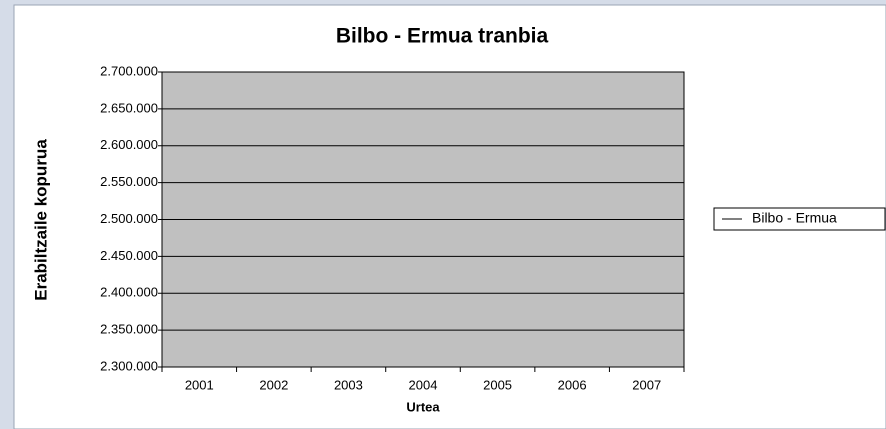 This screenshot has height=429, width=886. What do you see at coordinates (646, 384) in the screenshot?
I see `x-tick-label: 2007` at bounding box center [646, 384].